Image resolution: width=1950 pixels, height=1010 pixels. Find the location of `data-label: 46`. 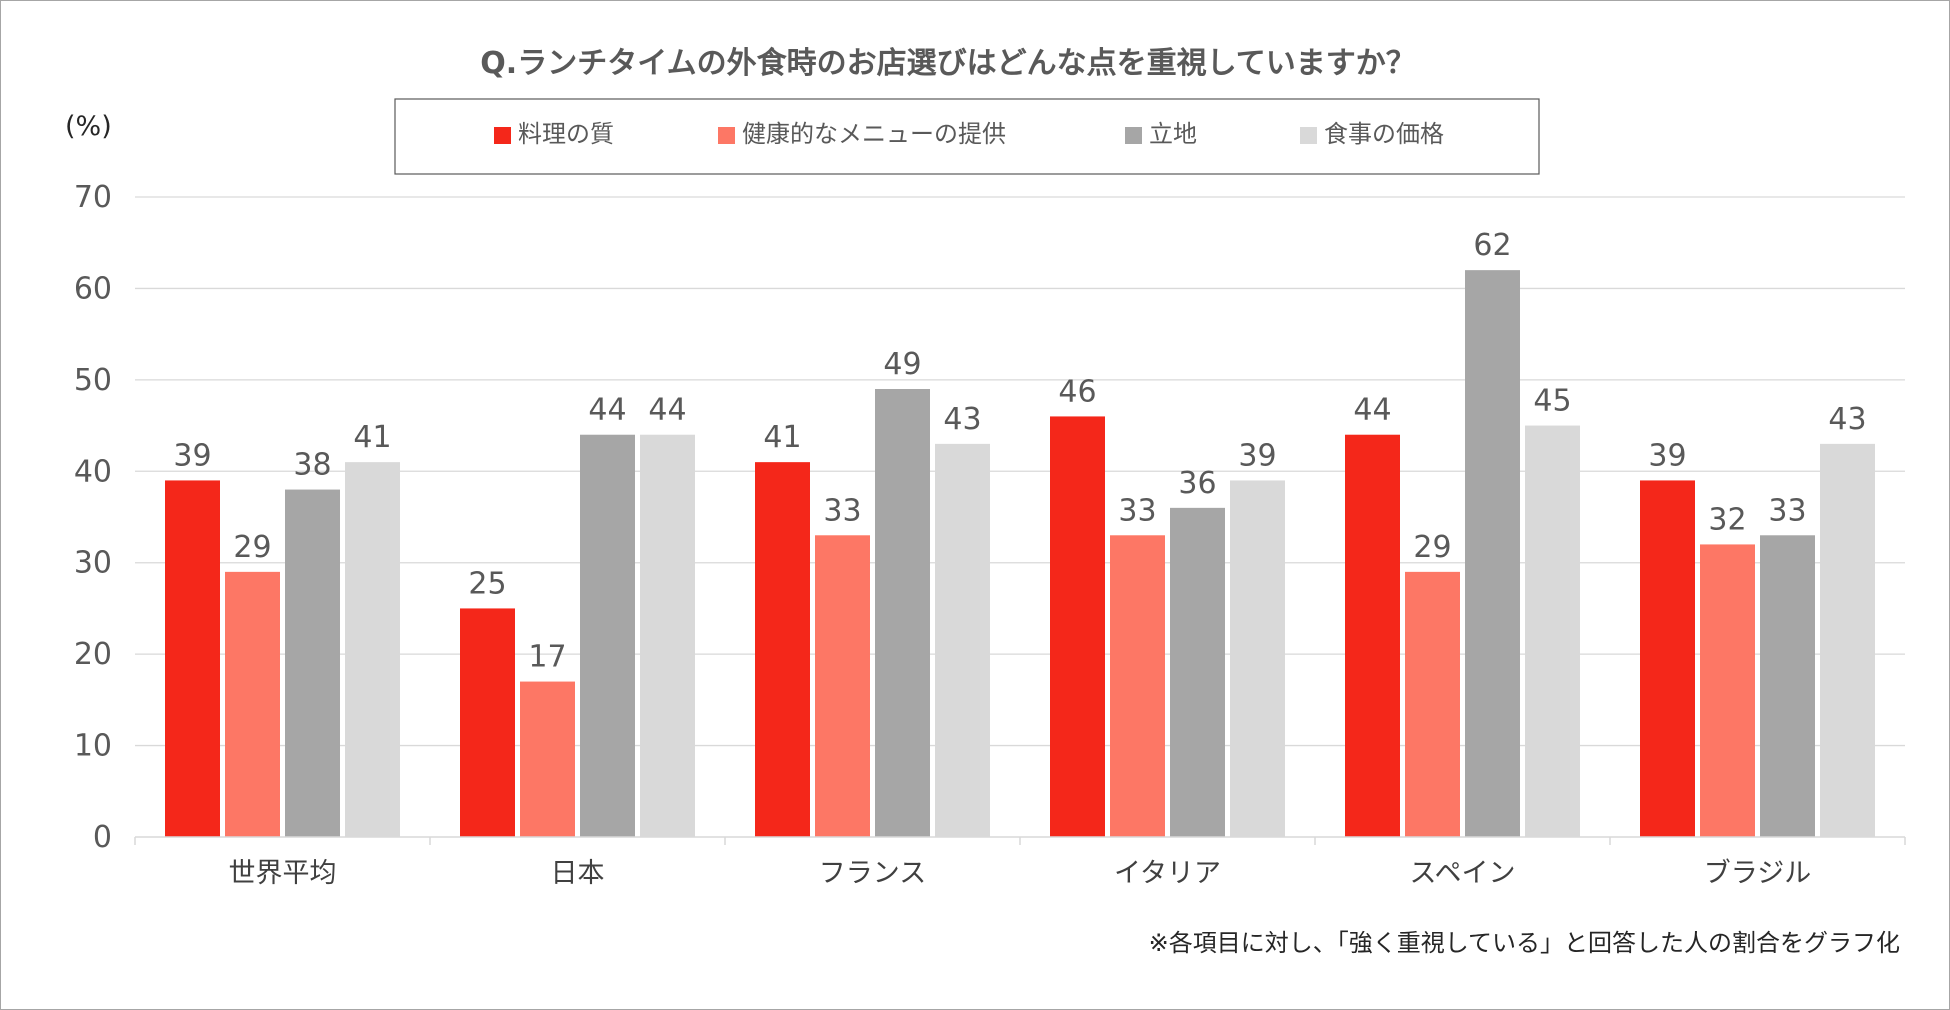

data-label: 46 is located at coordinates (1077, 391).